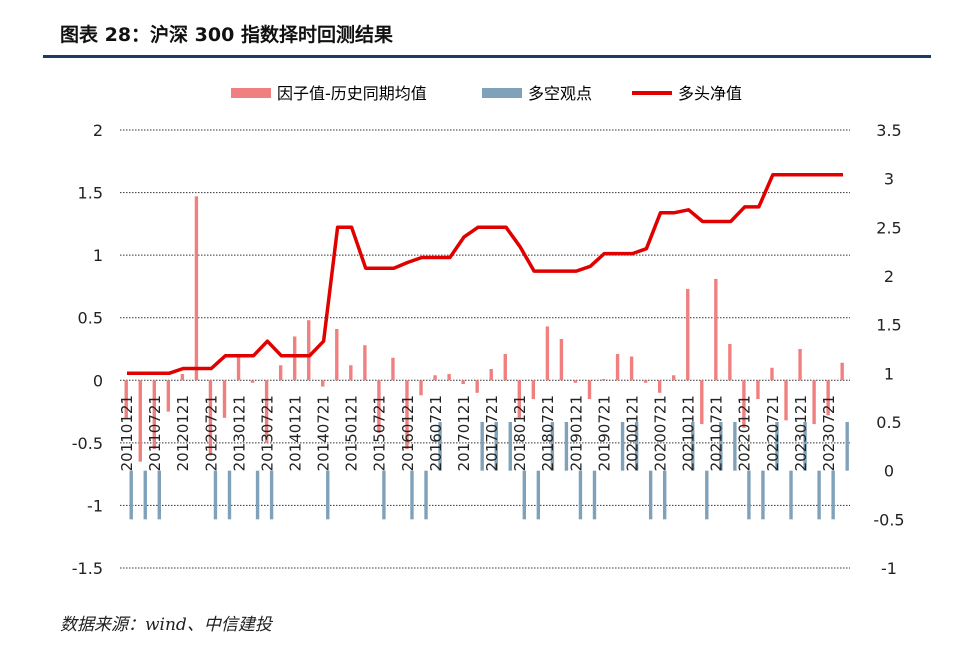  What do you see at coordinates (87, 443) in the screenshot?
I see `y-left-tick-label: -0.5` at bounding box center [87, 443].